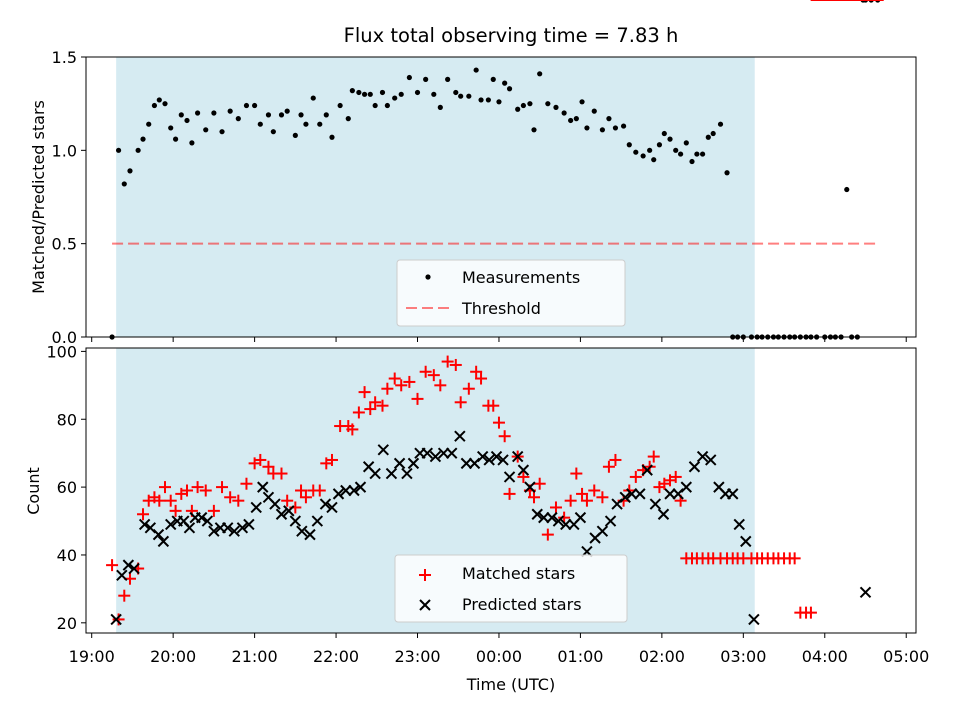  What do you see at coordinates (67, 555) in the screenshot?
I see `bottom-y-tick-label: 40` at bounding box center [67, 555].